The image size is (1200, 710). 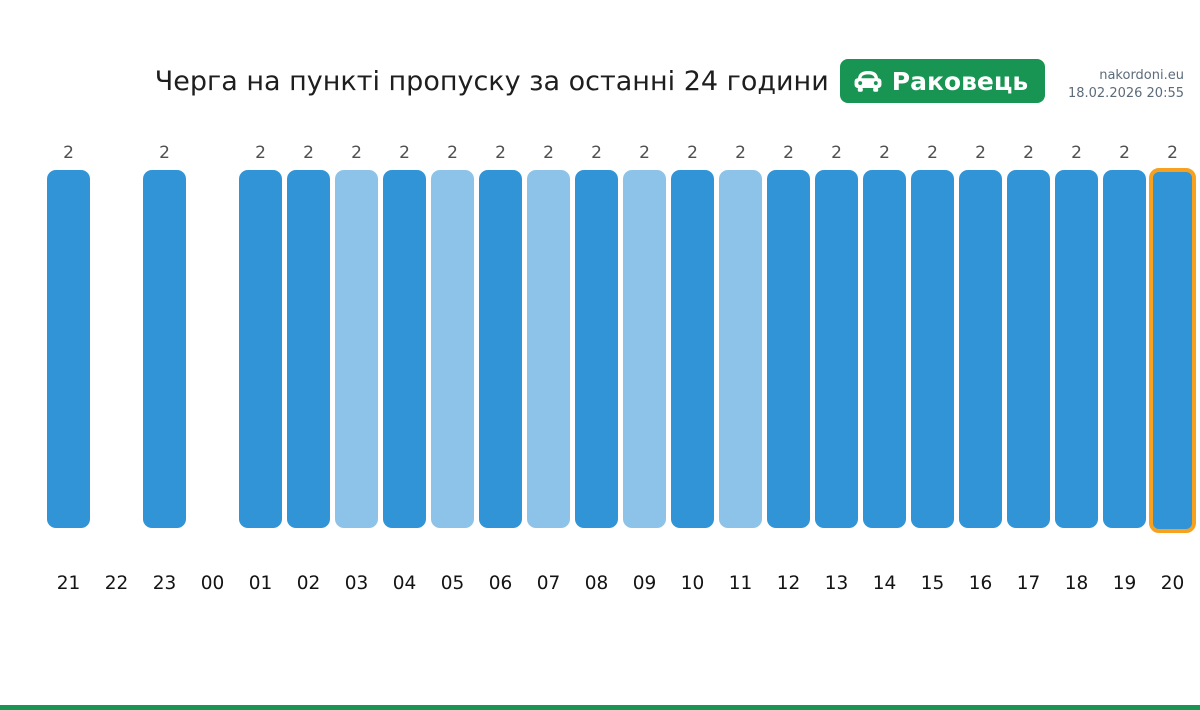 I want to click on car-icon, so click(x=868, y=81).